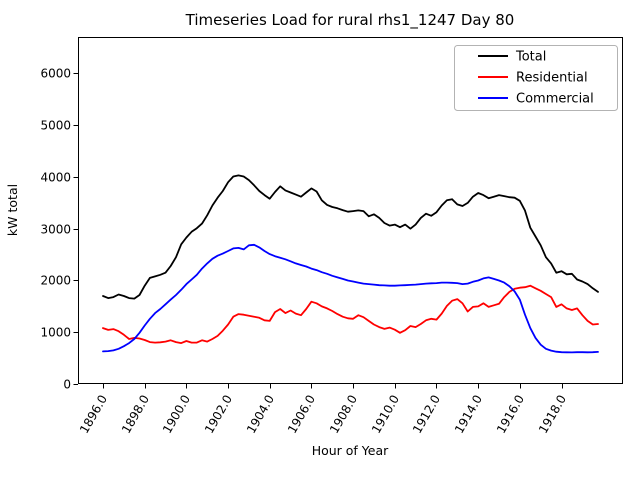  I want to click on x-tick-label: 1912.0, so click(426, 414).